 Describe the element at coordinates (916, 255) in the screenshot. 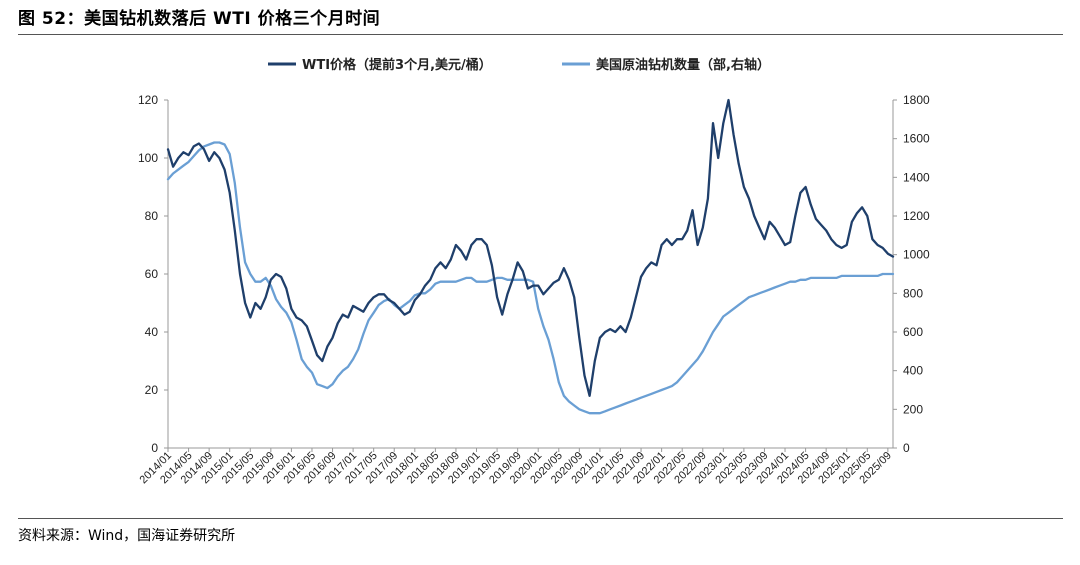

I see `y-right-tick-label: 1000` at that location.